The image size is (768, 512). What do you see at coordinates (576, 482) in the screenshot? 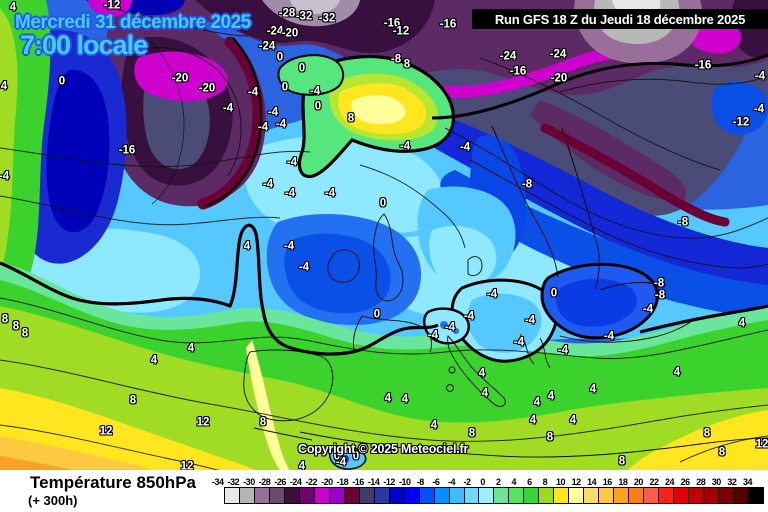
I see `scale-tick-label: 12` at bounding box center [576, 482].